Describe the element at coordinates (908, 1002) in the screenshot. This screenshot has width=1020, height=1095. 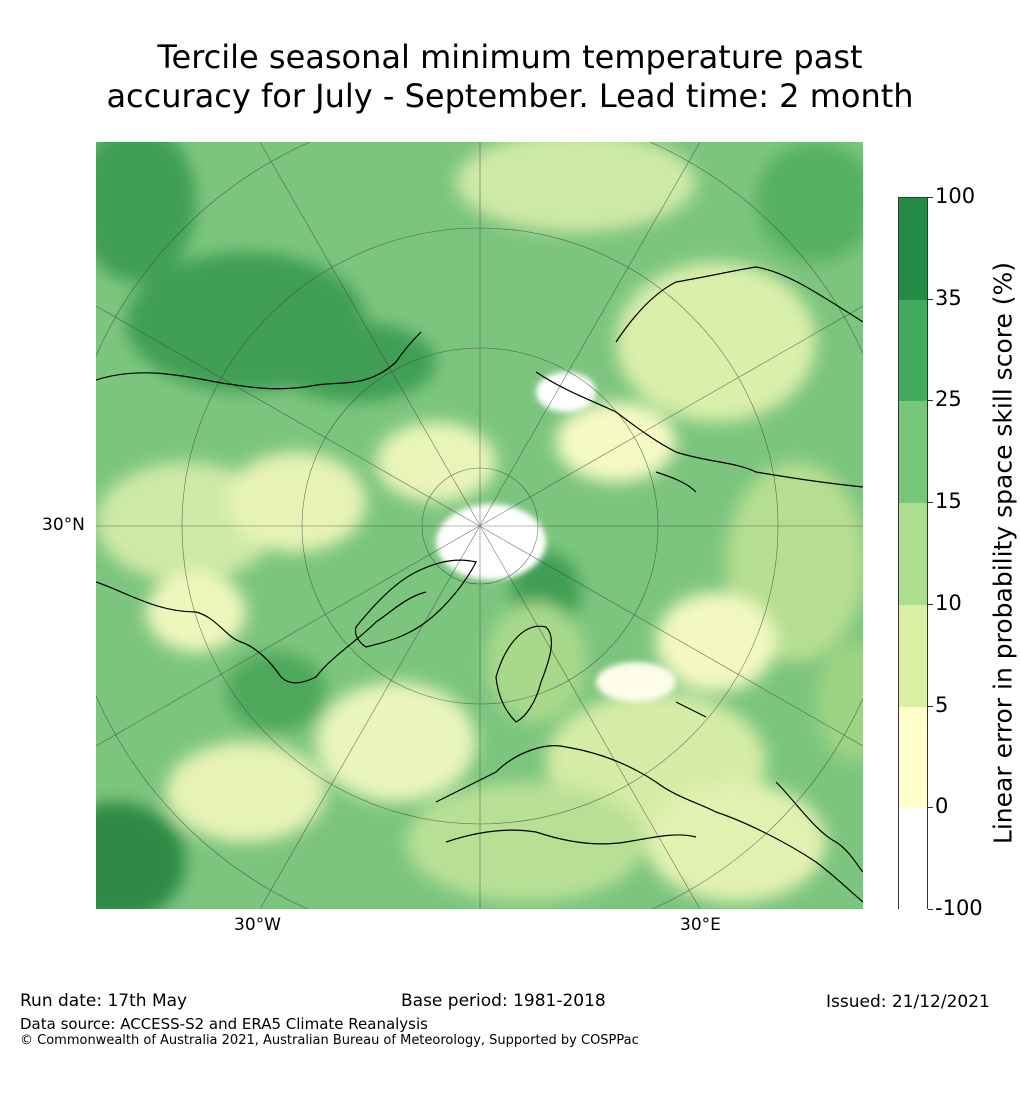
I see `issued-date: Issued: 21/12/2021` at that location.